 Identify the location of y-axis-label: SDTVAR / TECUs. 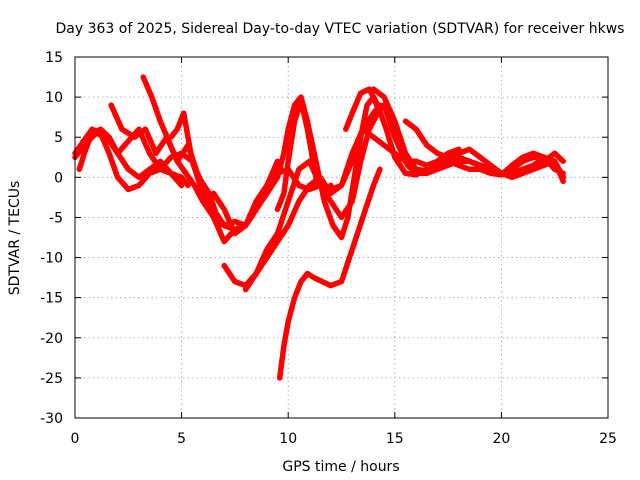
(15, 238).